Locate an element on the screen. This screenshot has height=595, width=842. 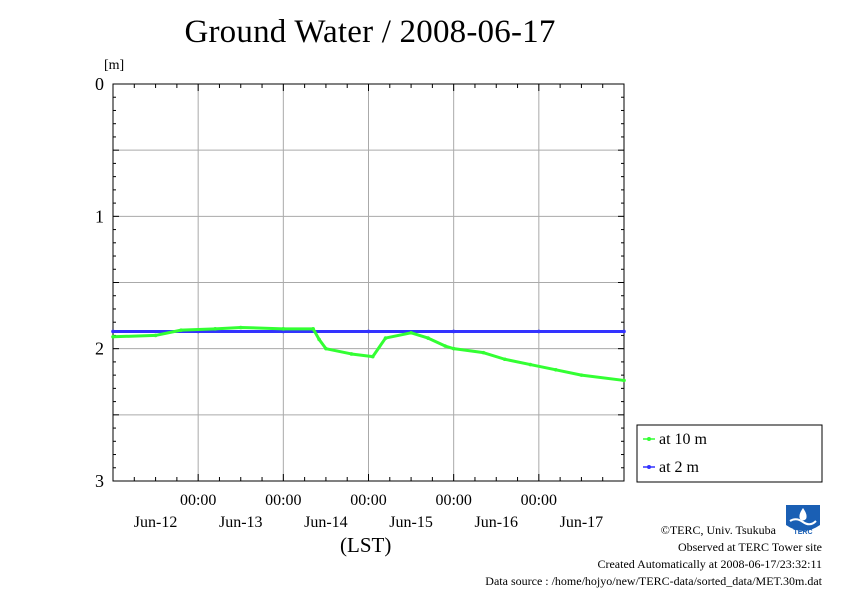
x-date-label: Jun-13 is located at coordinates (241, 522).